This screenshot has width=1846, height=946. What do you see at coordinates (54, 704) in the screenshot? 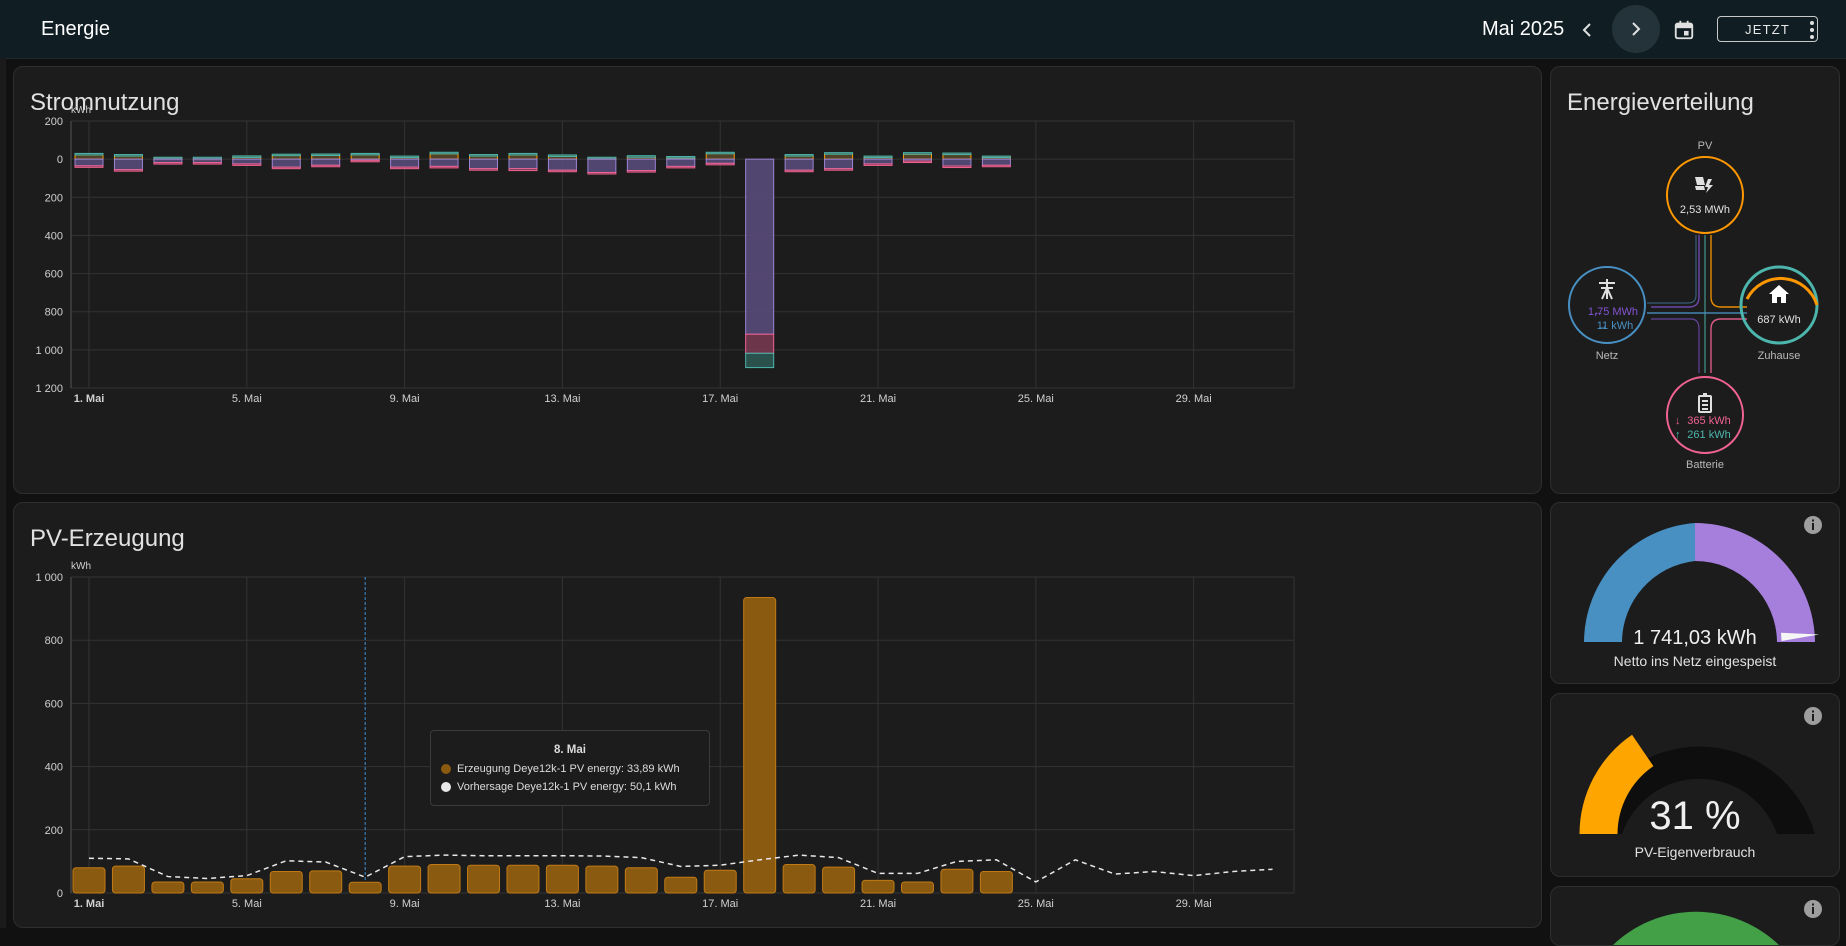
I see `y-tick-label: 600` at bounding box center [54, 704].